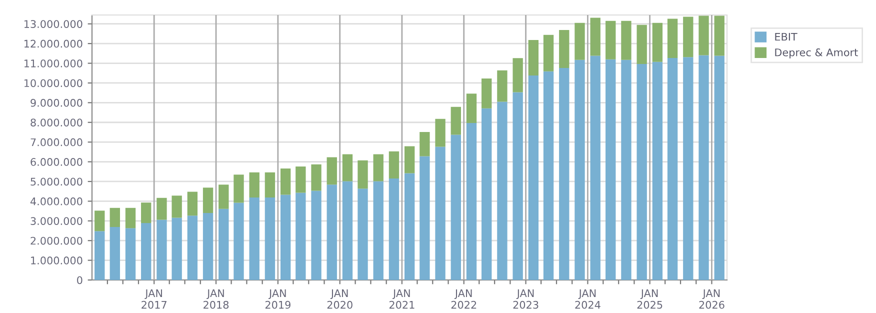 The height and width of the screenshot is (313, 876). Describe the element at coordinates (53, 24) in the screenshot. I see `y-tick-label: 13.000.000` at that location.